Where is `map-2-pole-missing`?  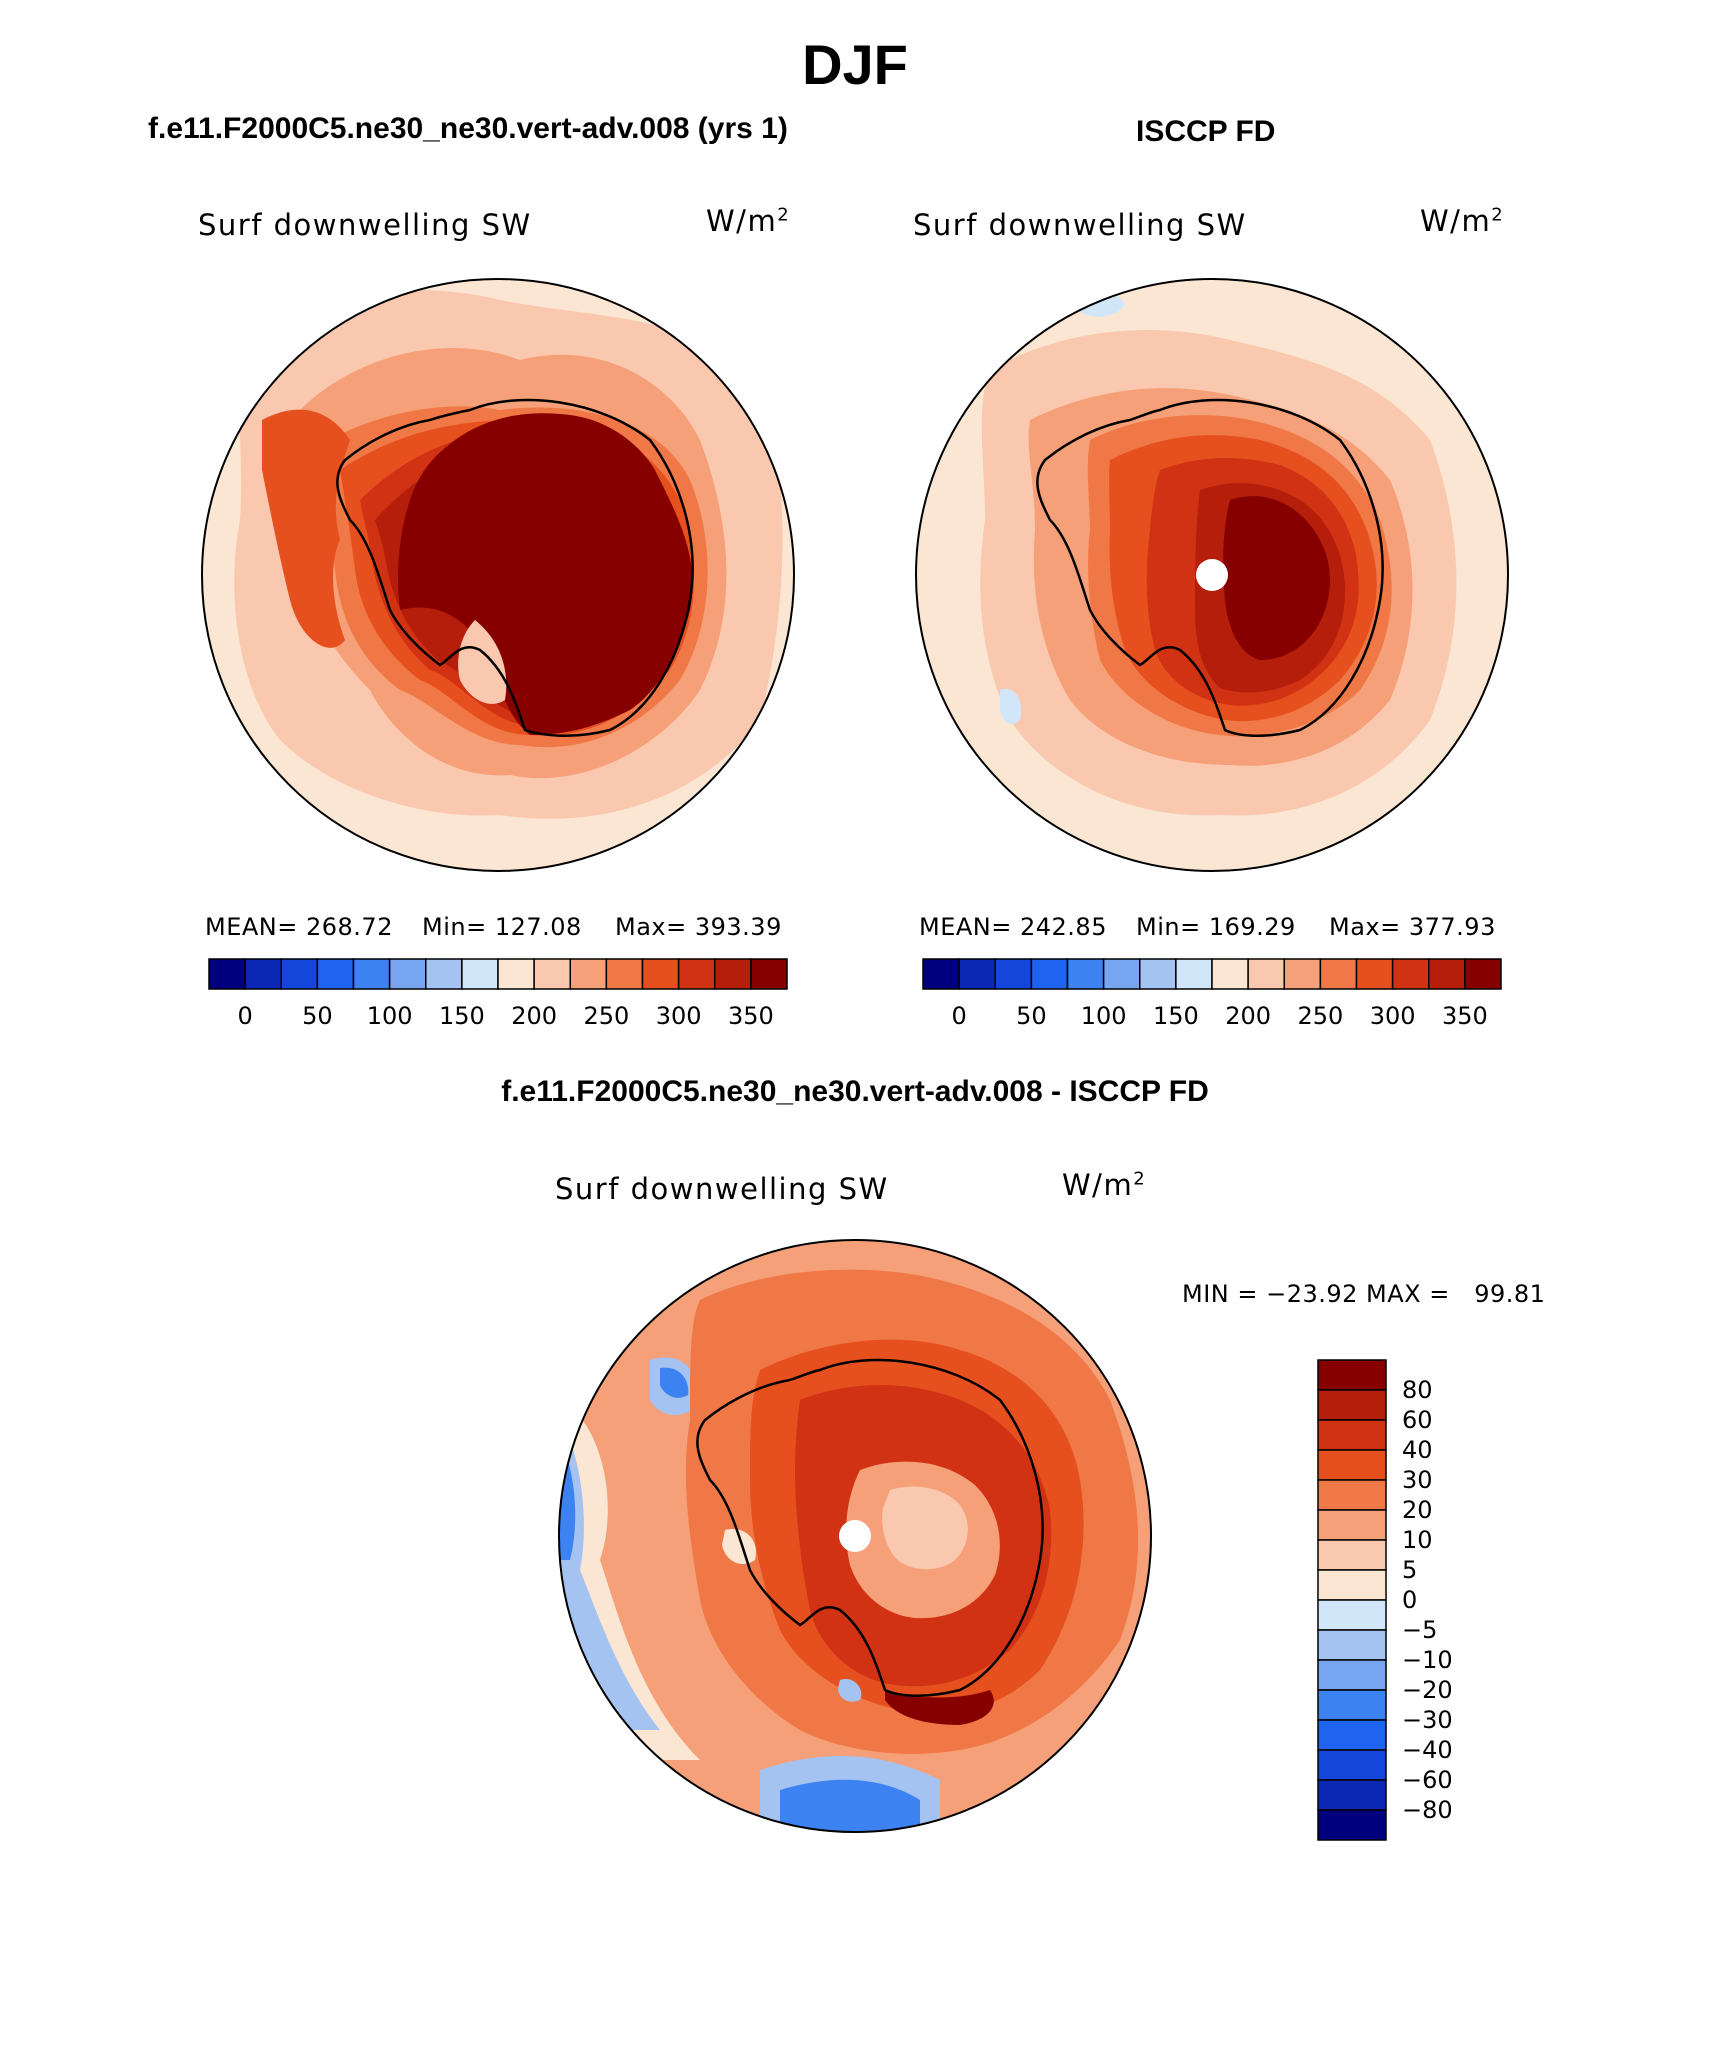
map-2-pole-missing is located at coordinates (1212, 575).